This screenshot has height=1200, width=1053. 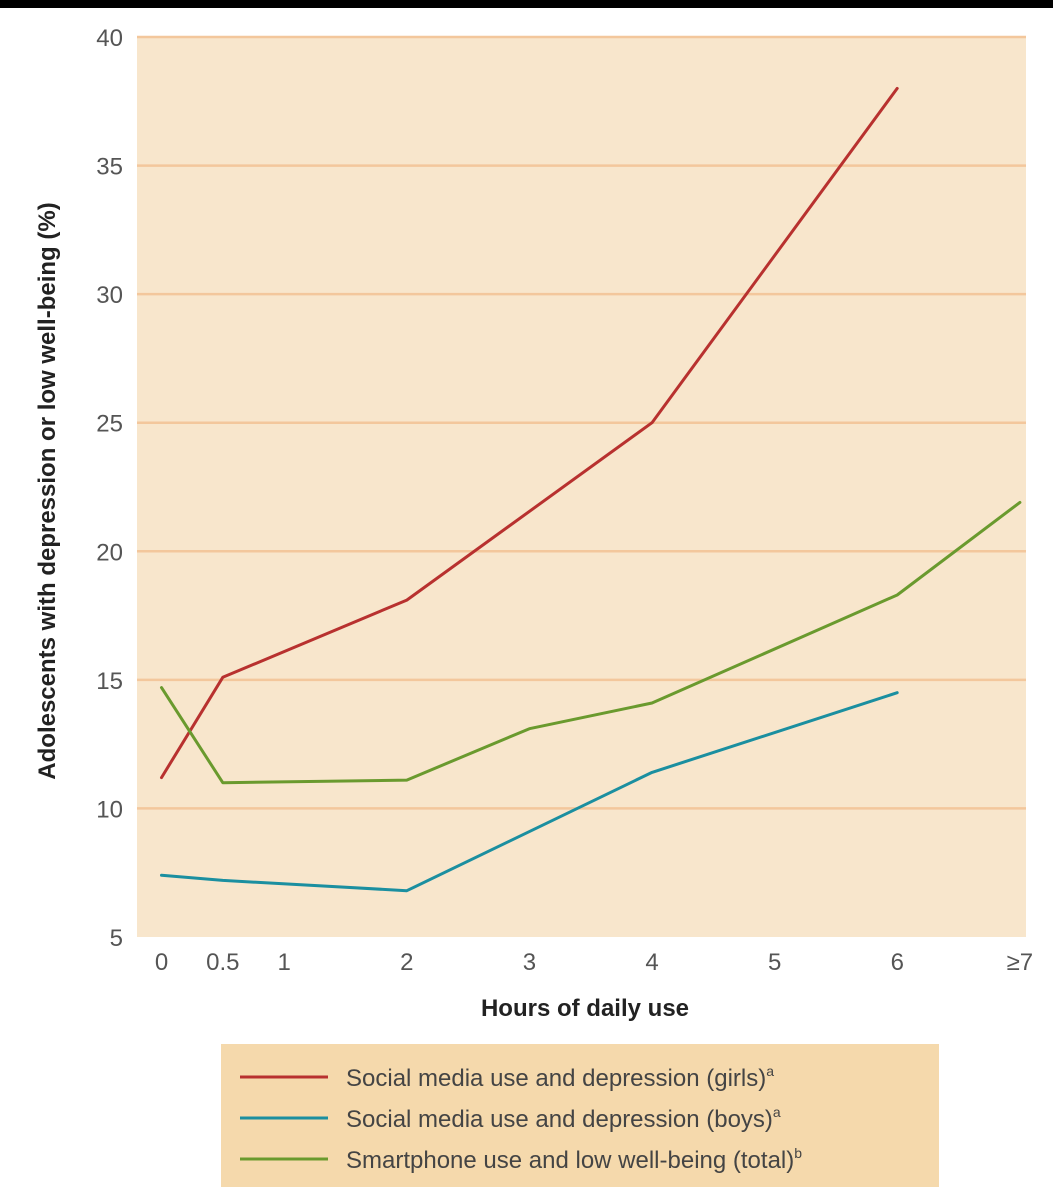 I want to click on top-border-bar, so click(x=526, y=4).